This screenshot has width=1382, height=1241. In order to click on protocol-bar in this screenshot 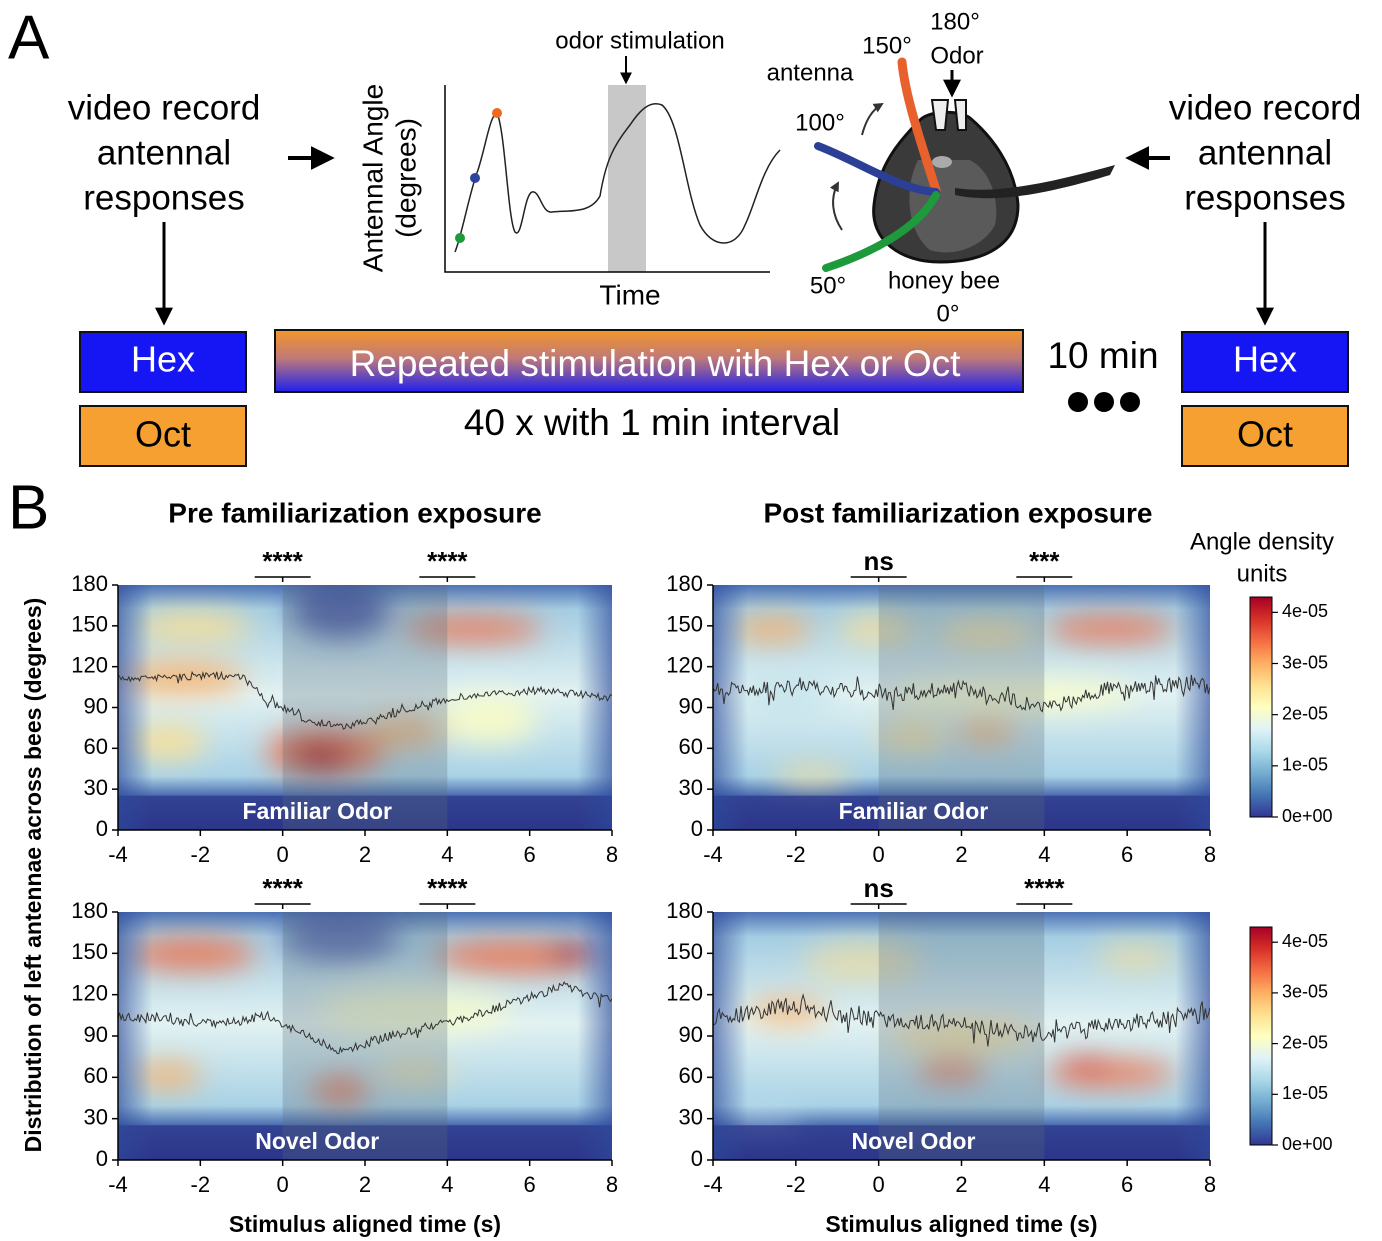, I will do `click(649, 361)`.